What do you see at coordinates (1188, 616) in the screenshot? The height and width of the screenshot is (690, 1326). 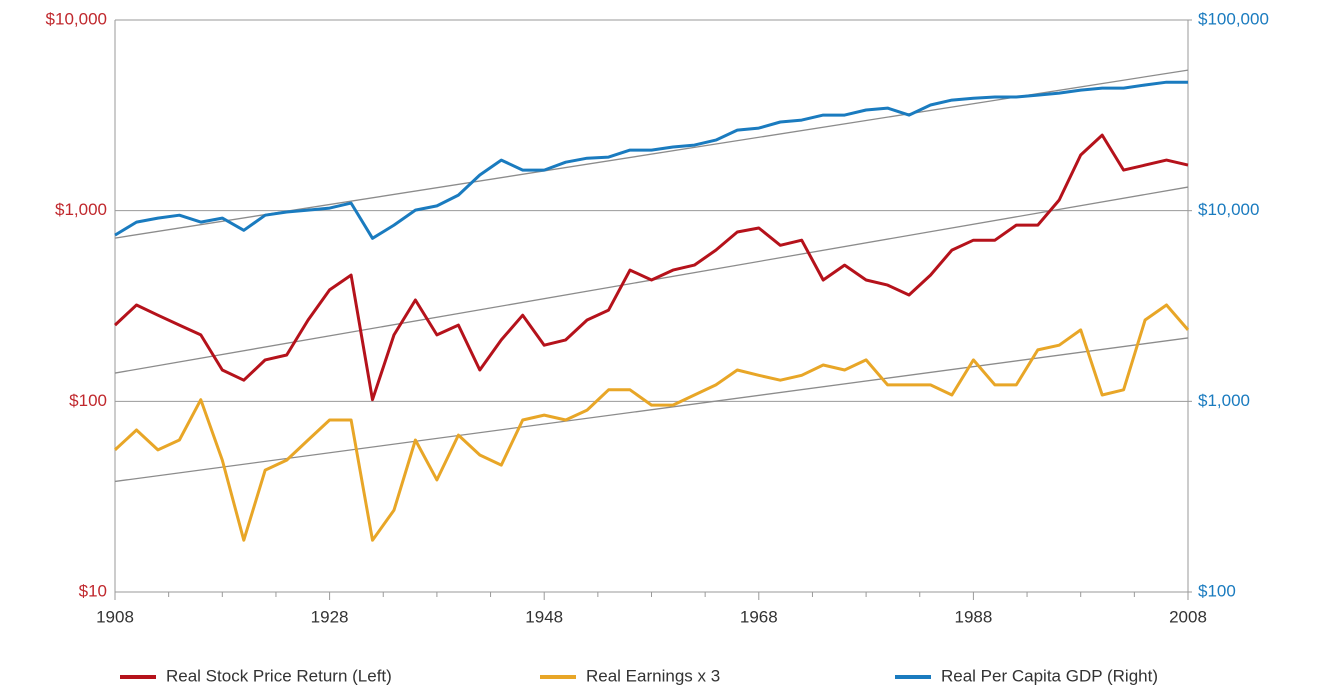 I see `x-tick-label: 2008` at bounding box center [1188, 616].